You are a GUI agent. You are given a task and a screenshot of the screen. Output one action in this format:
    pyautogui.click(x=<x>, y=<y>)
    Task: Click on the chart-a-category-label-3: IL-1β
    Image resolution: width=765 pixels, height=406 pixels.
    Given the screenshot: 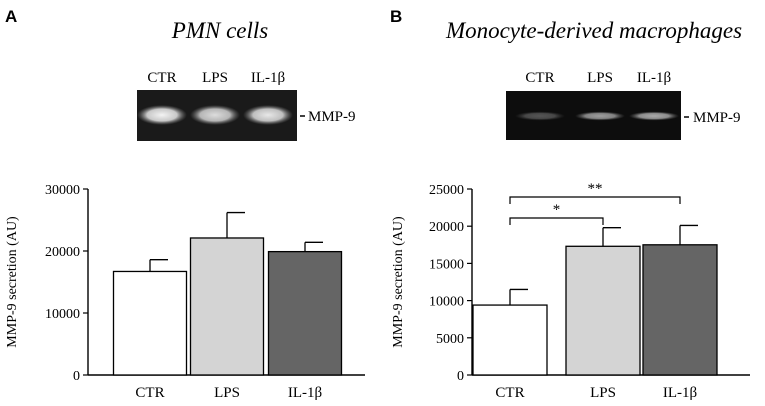 What is the action you would take?
    pyautogui.click(x=305, y=393)
    